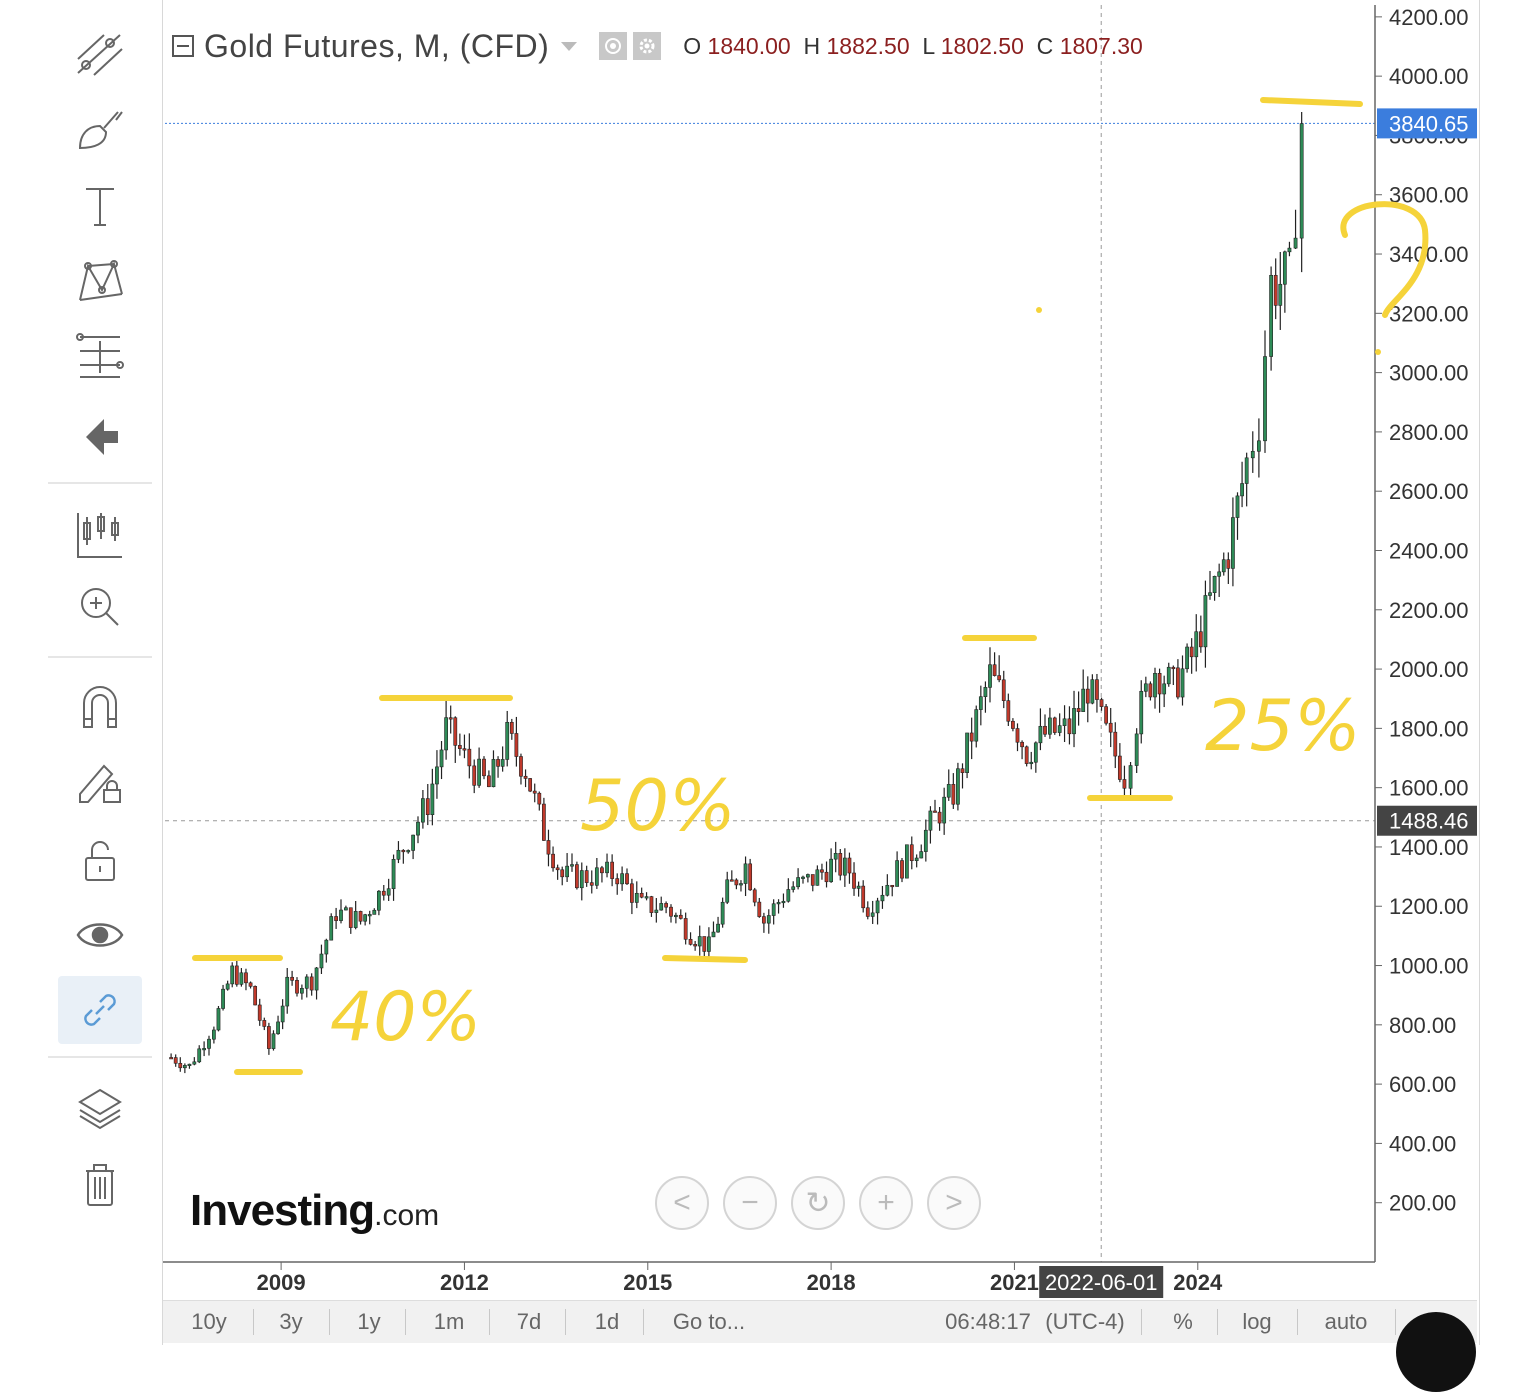 The height and width of the screenshot is (1392, 1536). I want to click on eye-icon, so click(100, 935).